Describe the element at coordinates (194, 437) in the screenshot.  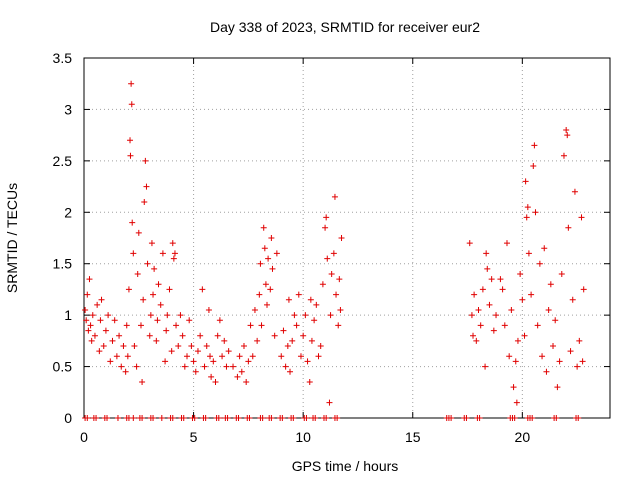
I see `x-tick-label: 5` at that location.